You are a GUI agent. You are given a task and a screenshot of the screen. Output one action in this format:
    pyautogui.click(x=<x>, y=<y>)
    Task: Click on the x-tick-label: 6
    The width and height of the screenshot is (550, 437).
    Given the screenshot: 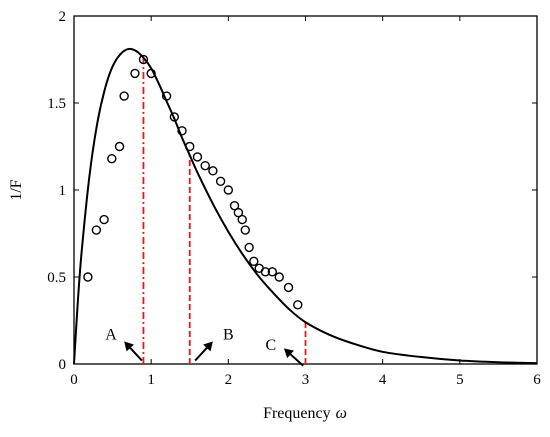 What is the action you would take?
    pyautogui.click(x=537, y=380)
    